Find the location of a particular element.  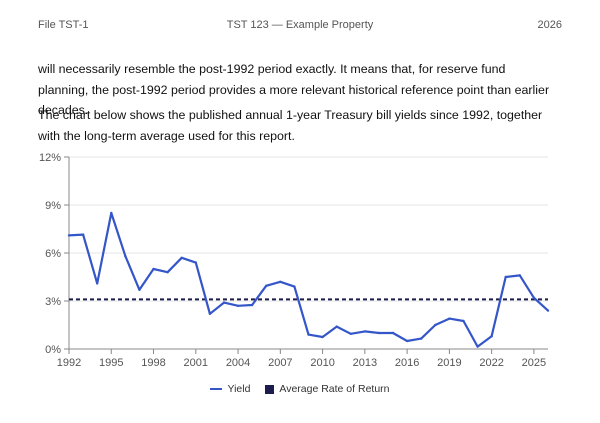

x-tick-label: 2013 is located at coordinates (365, 363).